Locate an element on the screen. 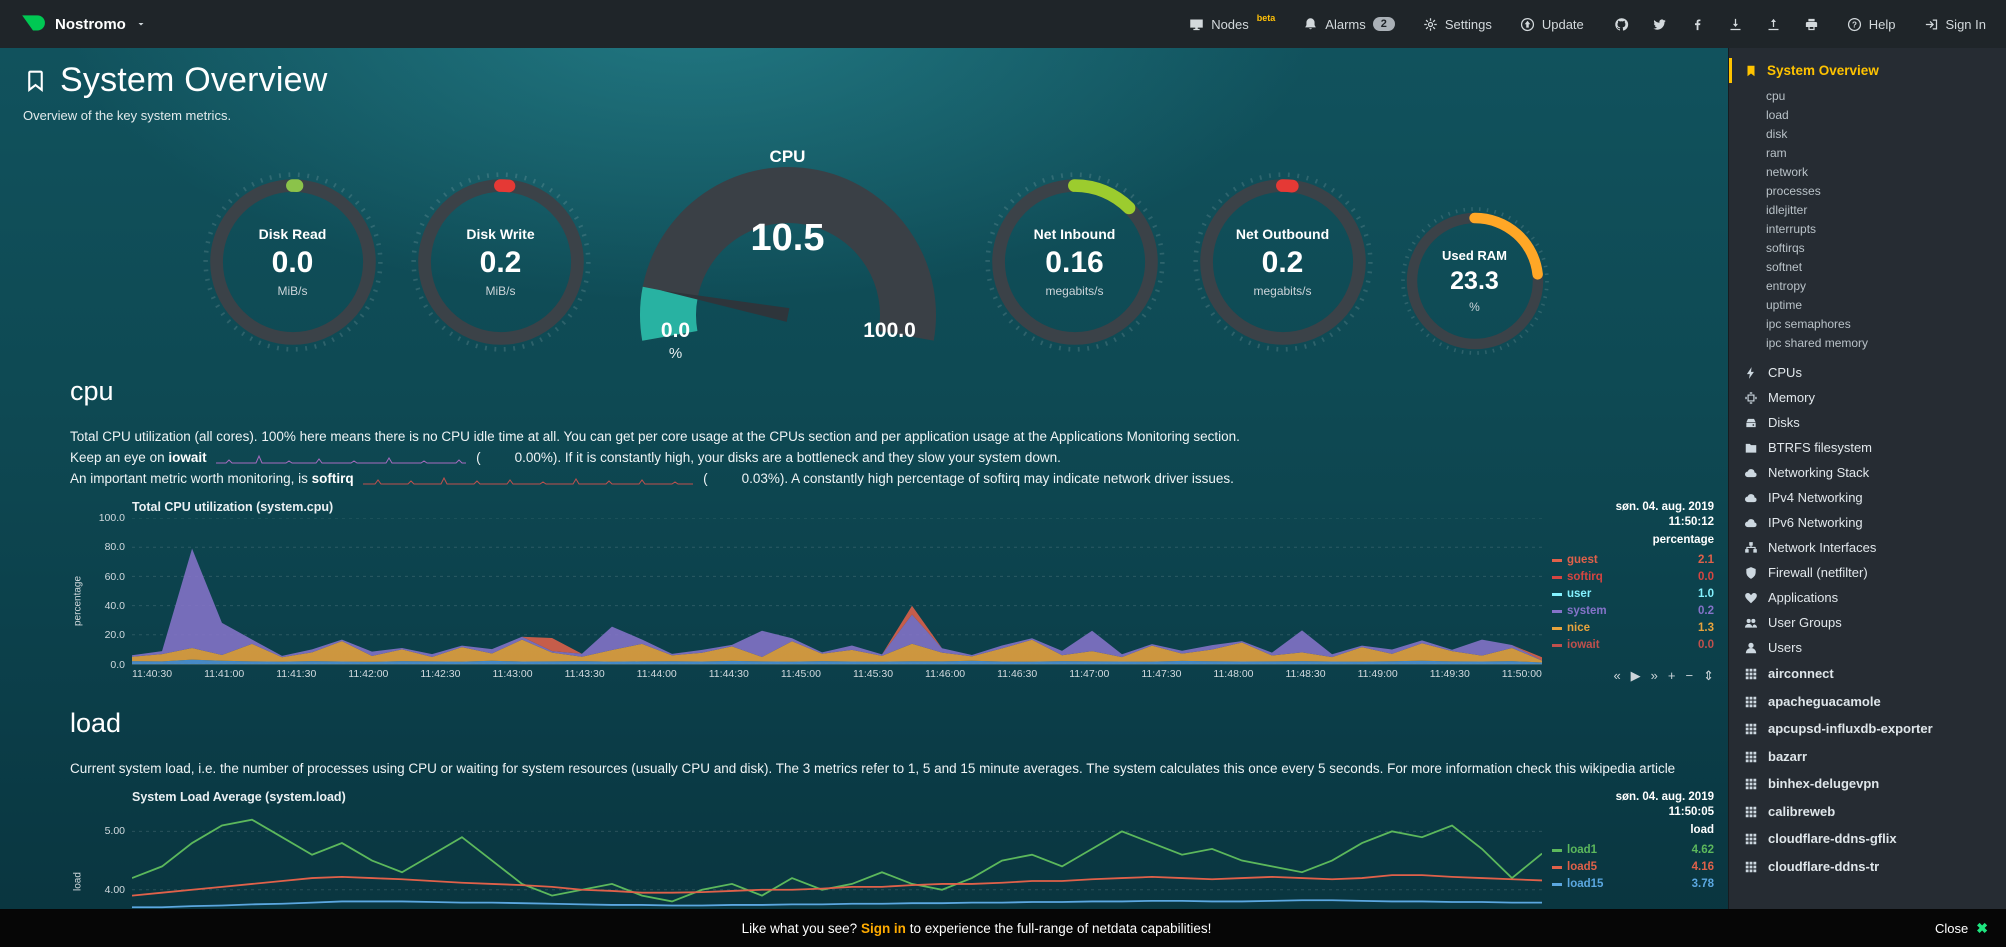 This screenshot has width=2006, height=947. sidebar-host-item: bazarr is located at coordinates (1867, 757).